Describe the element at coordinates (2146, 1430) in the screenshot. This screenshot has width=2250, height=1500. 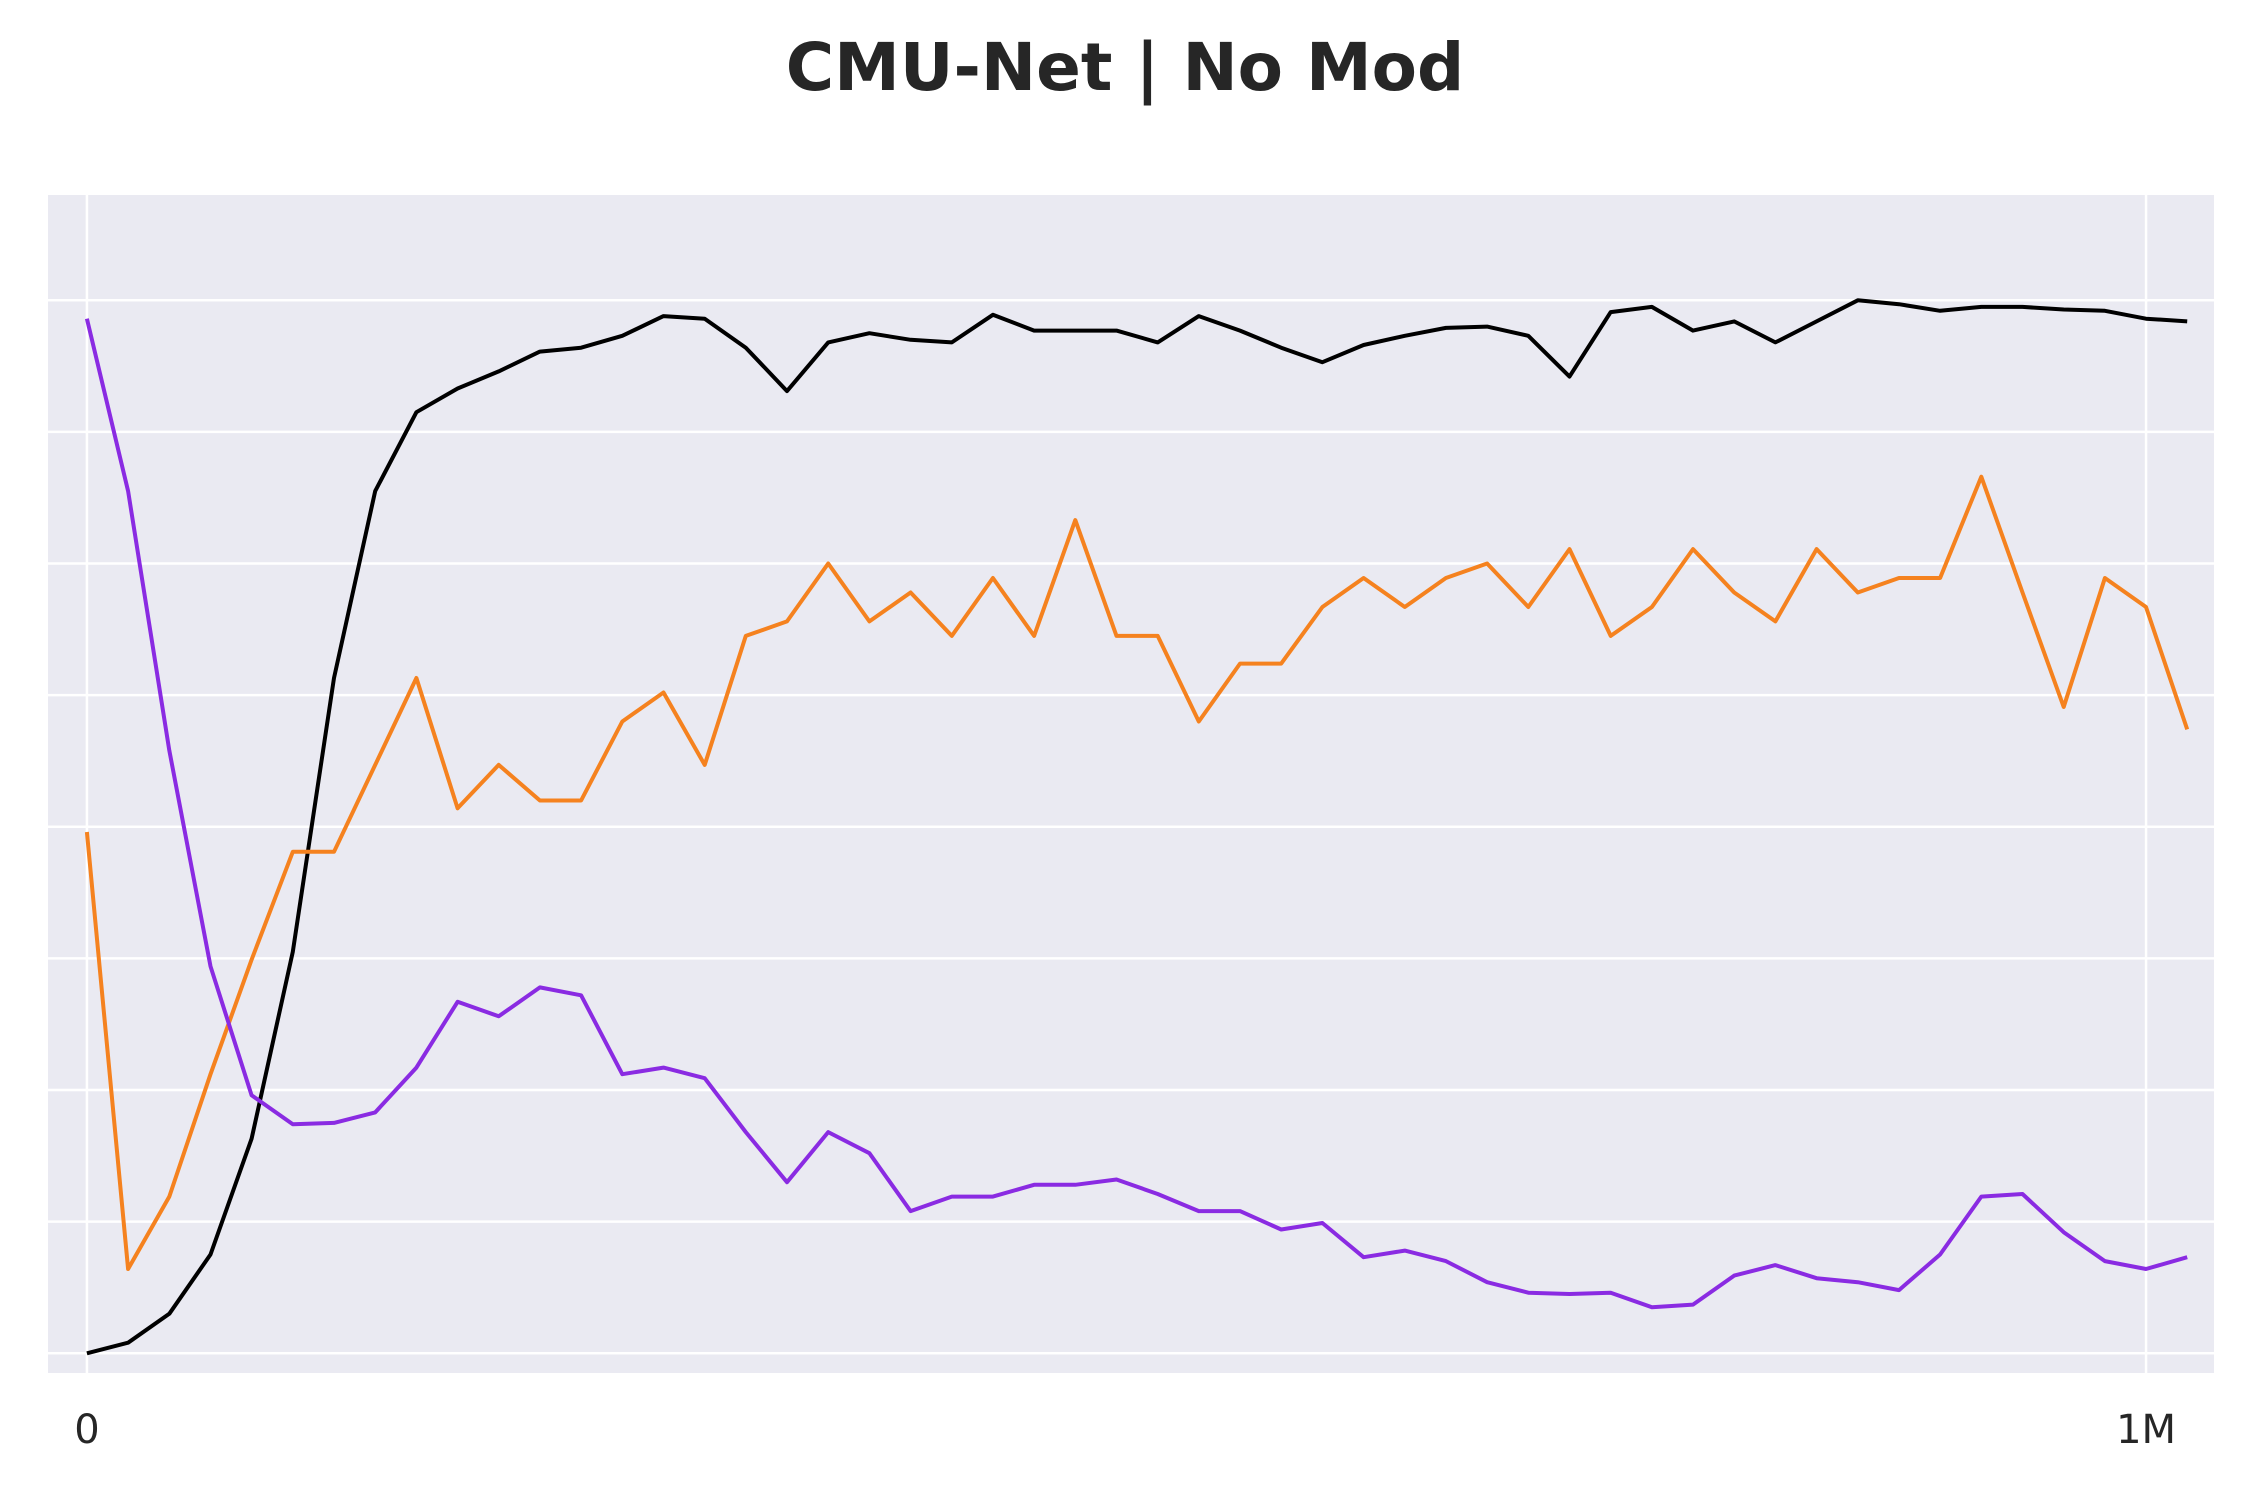
I see `x-tick-label: 1M` at that location.